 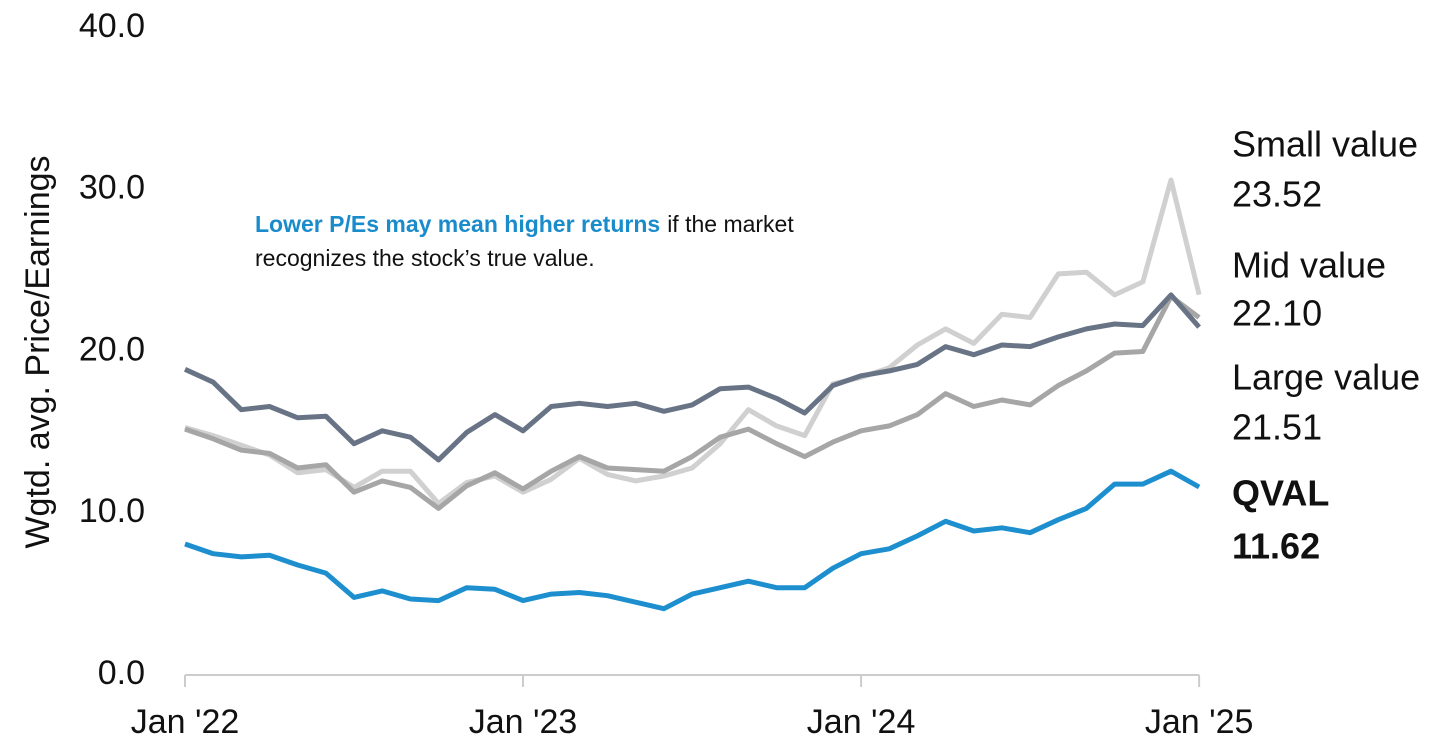 I want to click on end-value-label: 21.51, so click(x=1277, y=427).